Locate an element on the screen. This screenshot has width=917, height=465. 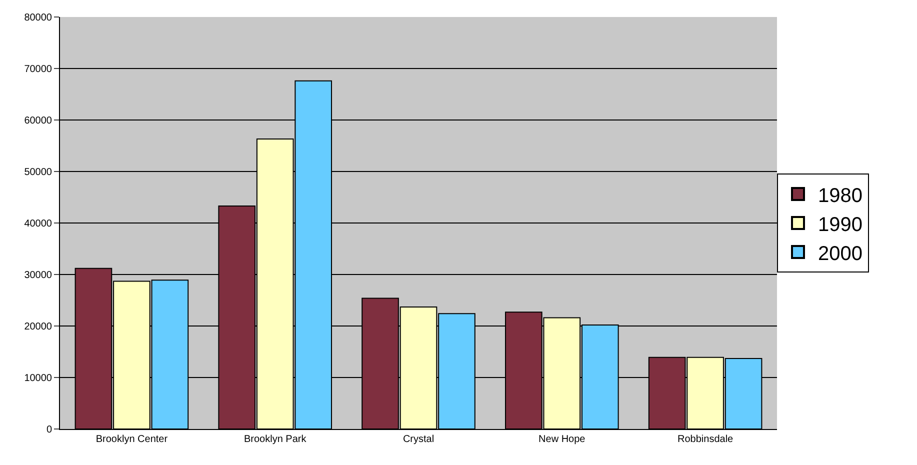
y-tick-label: 10000 is located at coordinates (38, 378).